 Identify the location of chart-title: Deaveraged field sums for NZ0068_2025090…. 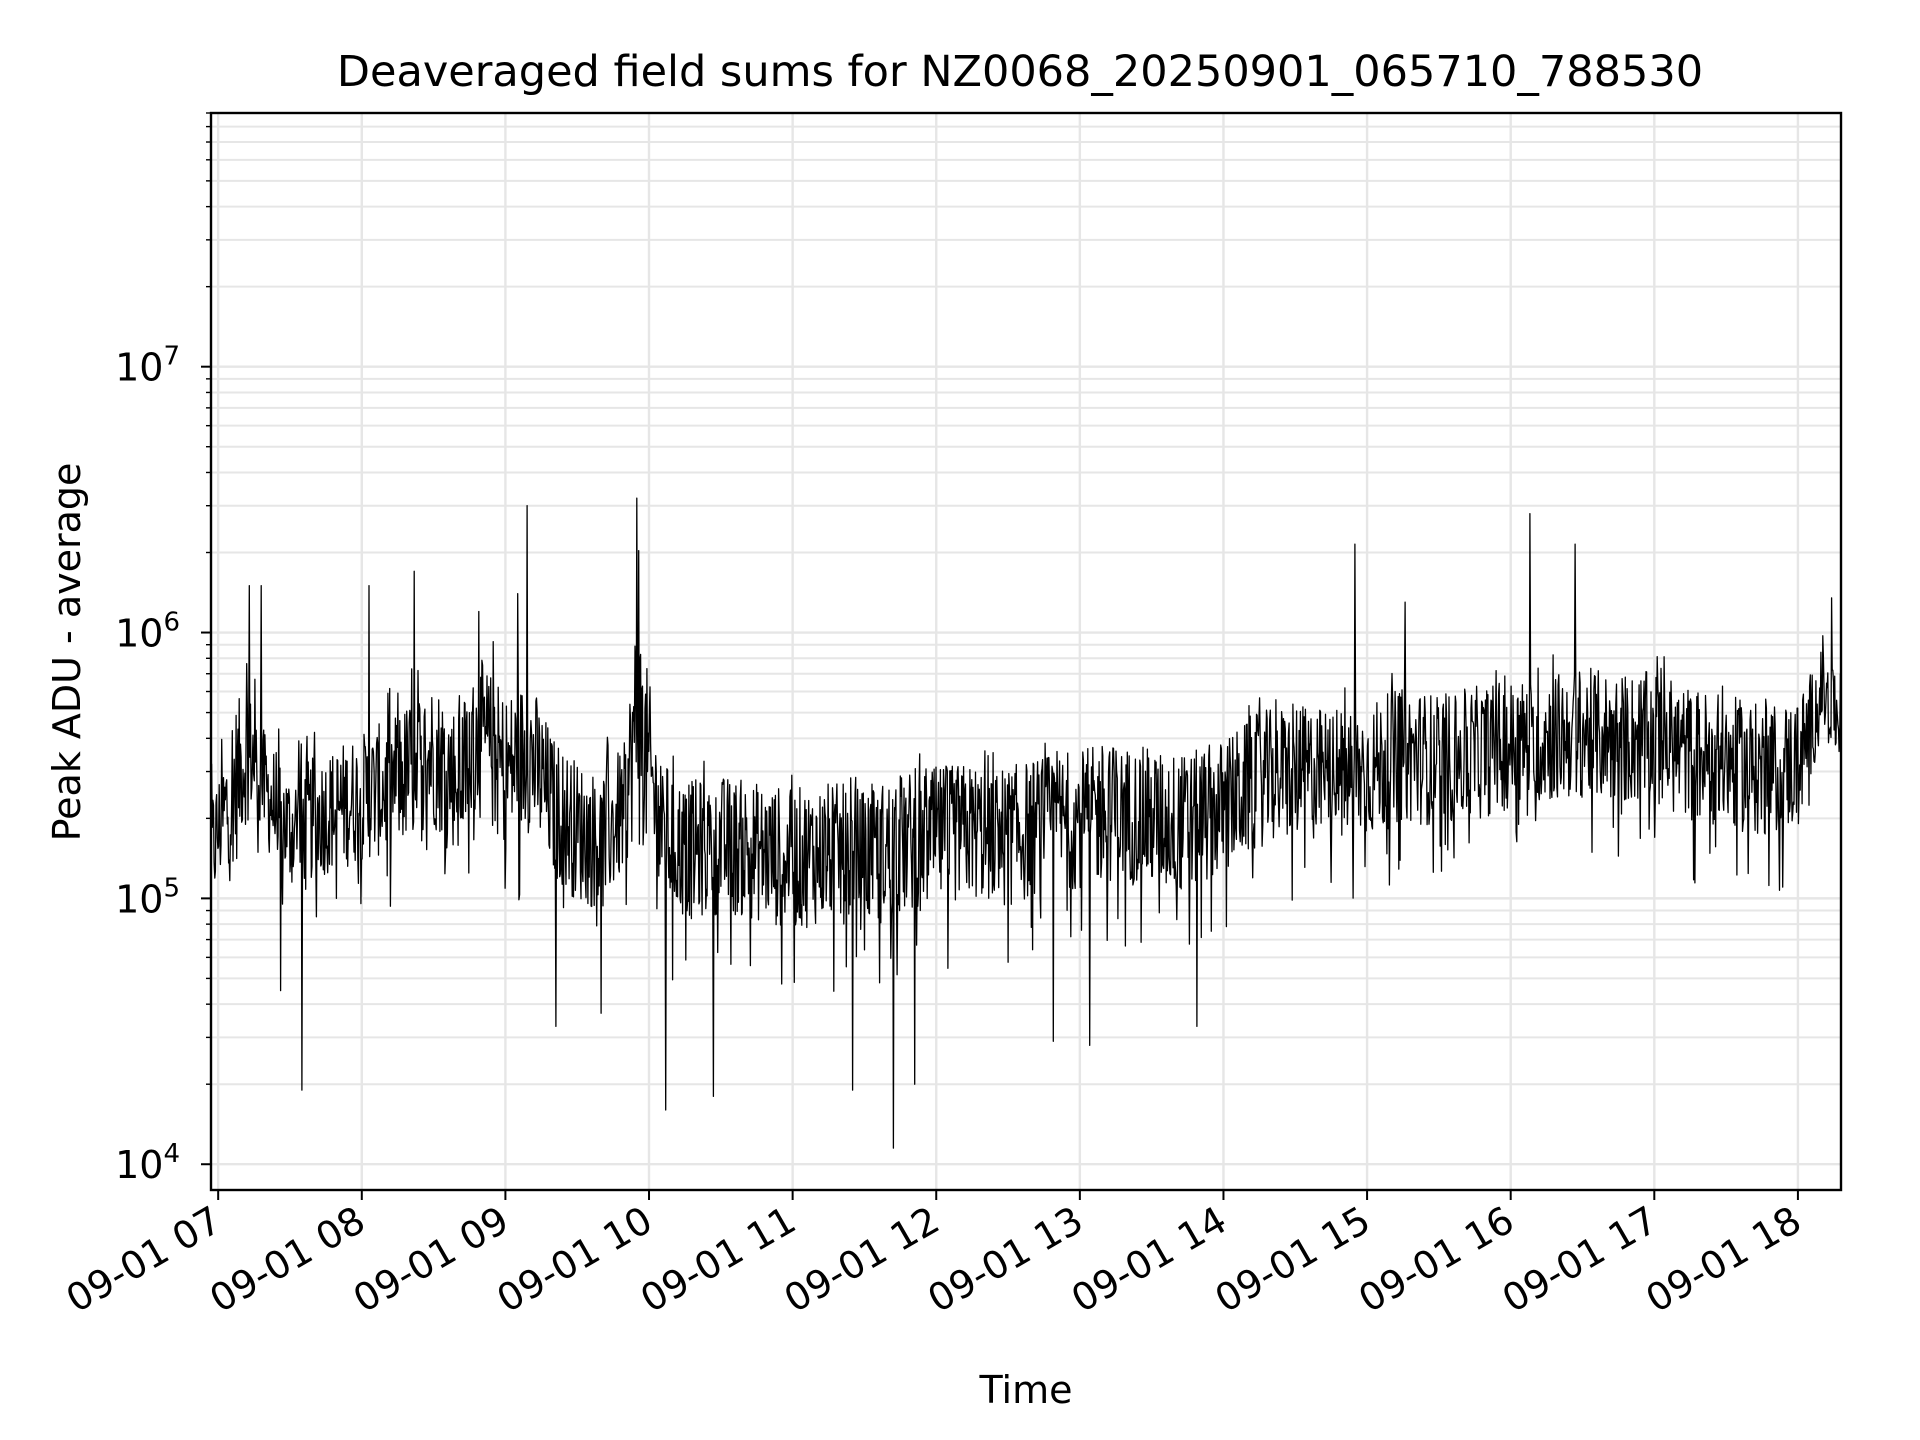
(1020, 72).